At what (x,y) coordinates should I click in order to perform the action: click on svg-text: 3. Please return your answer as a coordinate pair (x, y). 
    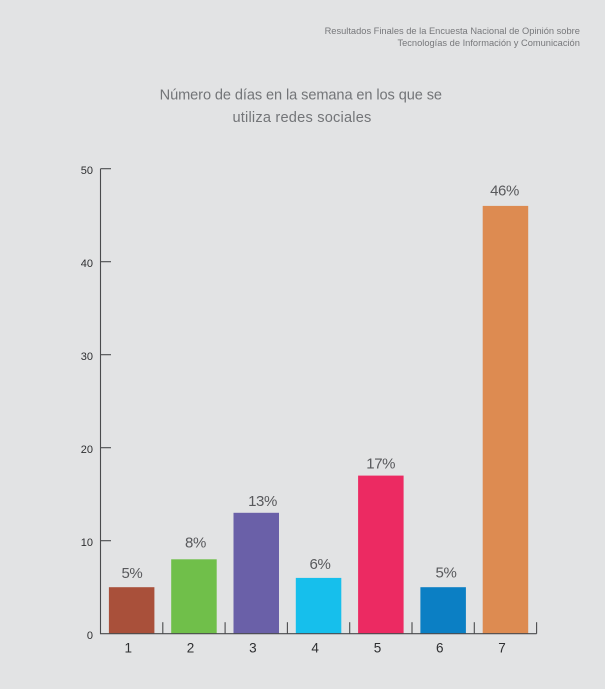
    Looking at the image, I should click on (253, 647).